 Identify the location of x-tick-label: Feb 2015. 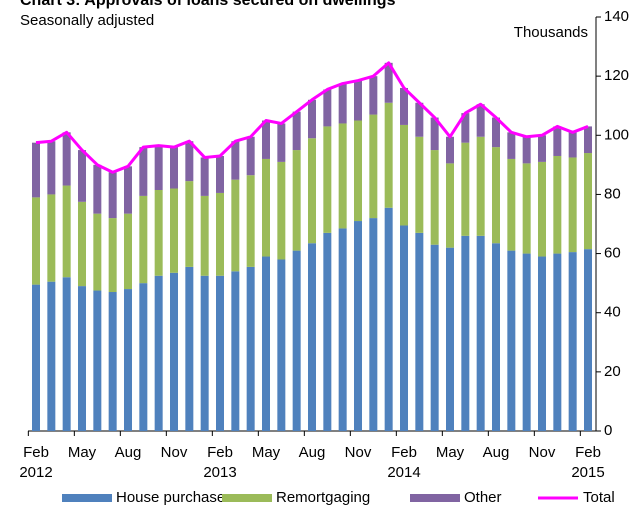
(587, 462).